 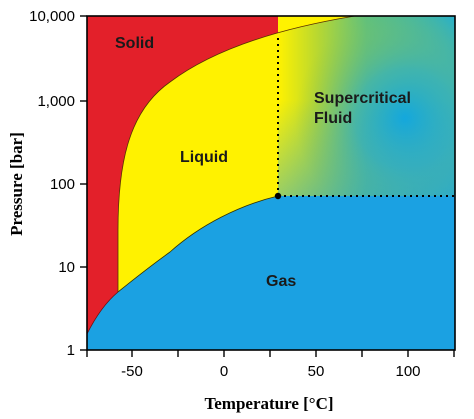 I want to click on y-tick-label: 10,000, so click(x=52, y=16).